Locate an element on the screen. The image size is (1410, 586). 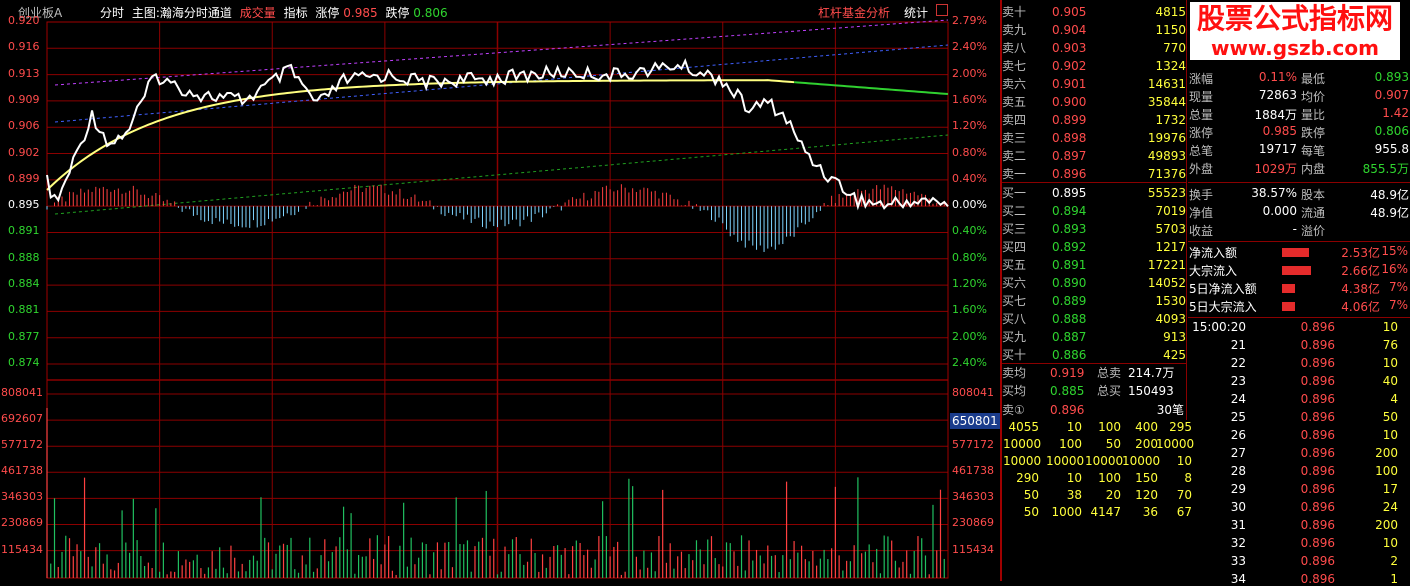
queue-cell: 4147 is located at coordinates (1105, 512).